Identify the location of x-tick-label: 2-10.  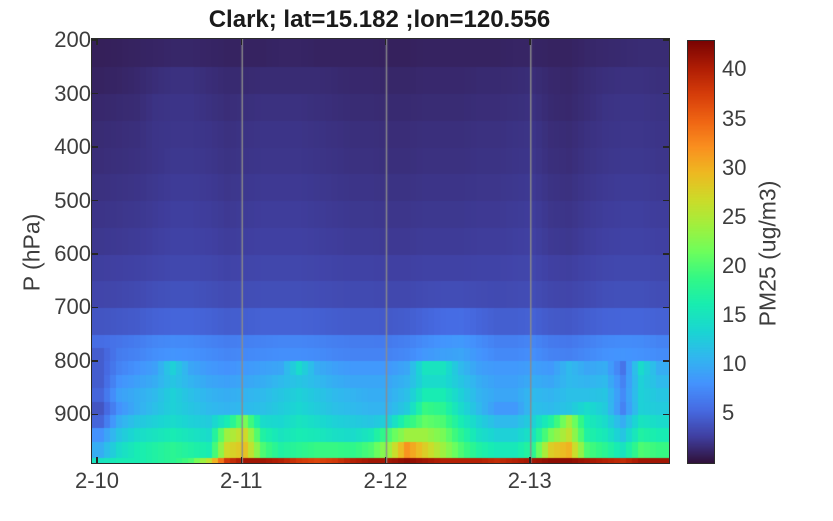
(97, 480).